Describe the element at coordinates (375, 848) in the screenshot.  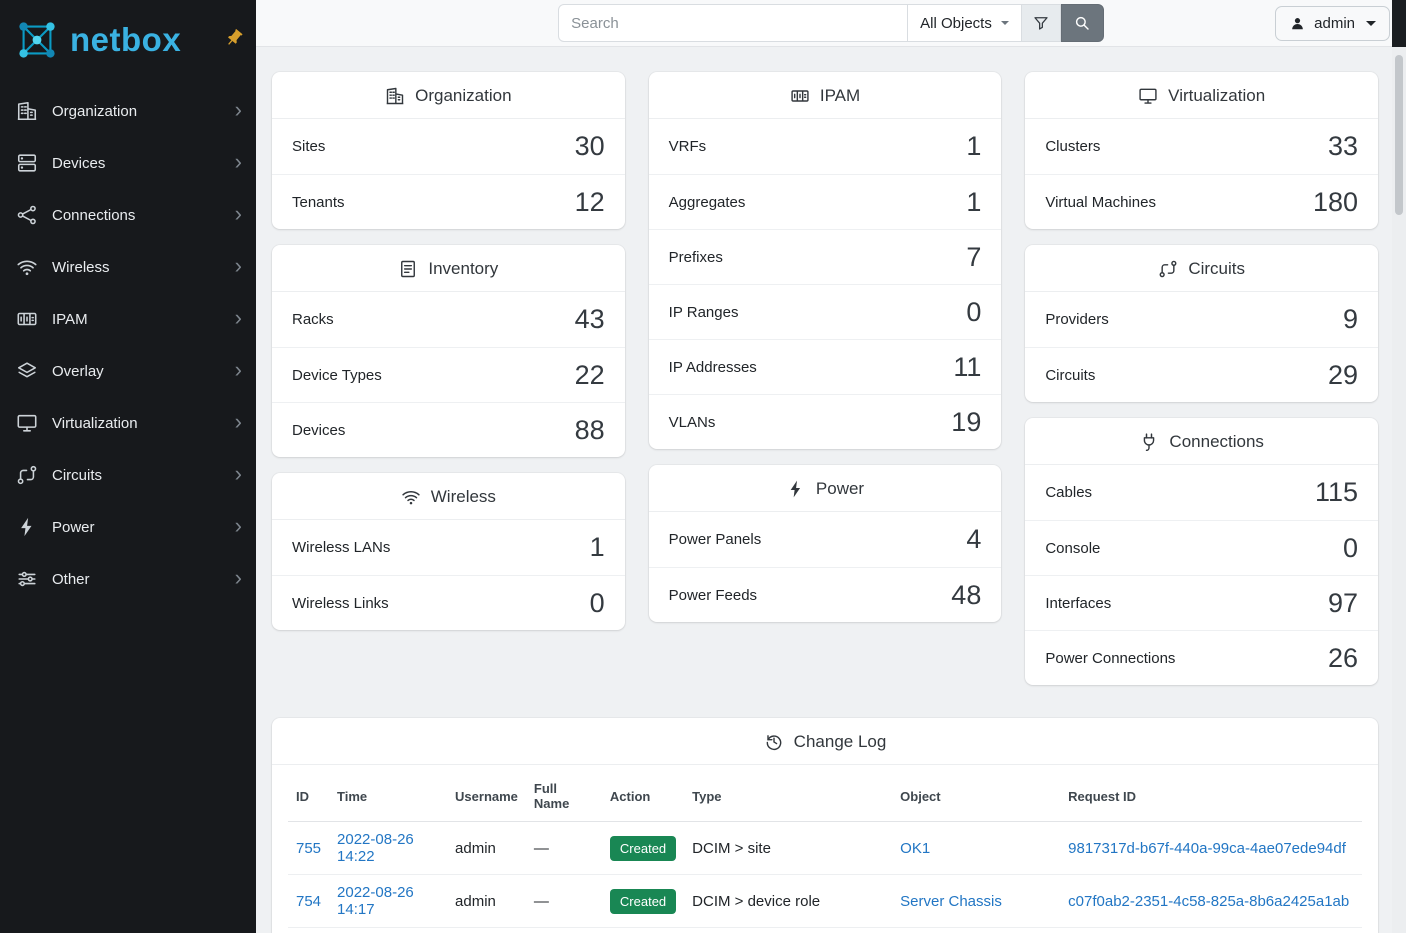
I see `change-time-link: 2022-08-26 14:22` at that location.